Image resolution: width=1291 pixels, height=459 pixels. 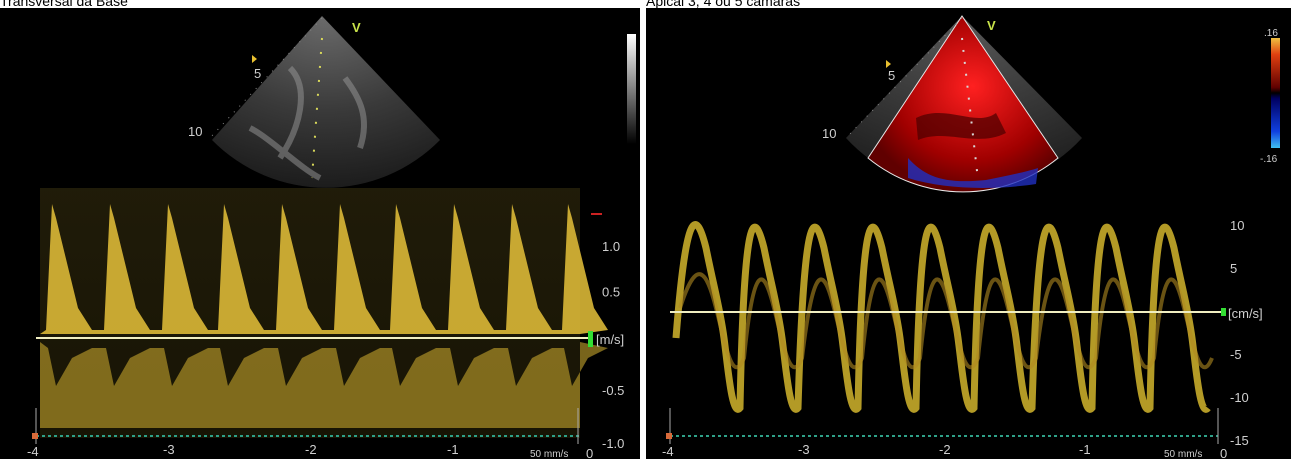 What do you see at coordinates (33, 451) in the screenshot?
I see `left-time-tick-label: -4` at bounding box center [33, 451].